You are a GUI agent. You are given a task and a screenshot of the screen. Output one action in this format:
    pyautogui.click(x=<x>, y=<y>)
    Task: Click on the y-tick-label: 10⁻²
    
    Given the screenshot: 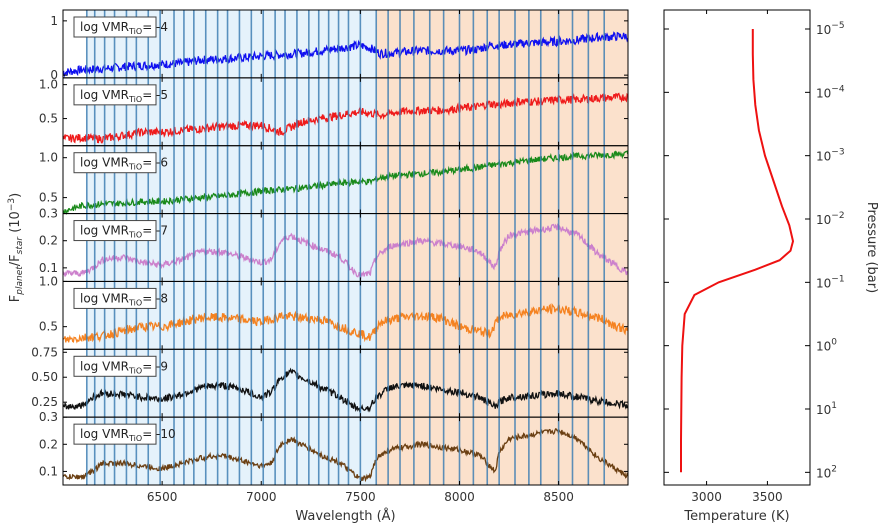 What is the action you would take?
    pyautogui.click(x=830, y=219)
    